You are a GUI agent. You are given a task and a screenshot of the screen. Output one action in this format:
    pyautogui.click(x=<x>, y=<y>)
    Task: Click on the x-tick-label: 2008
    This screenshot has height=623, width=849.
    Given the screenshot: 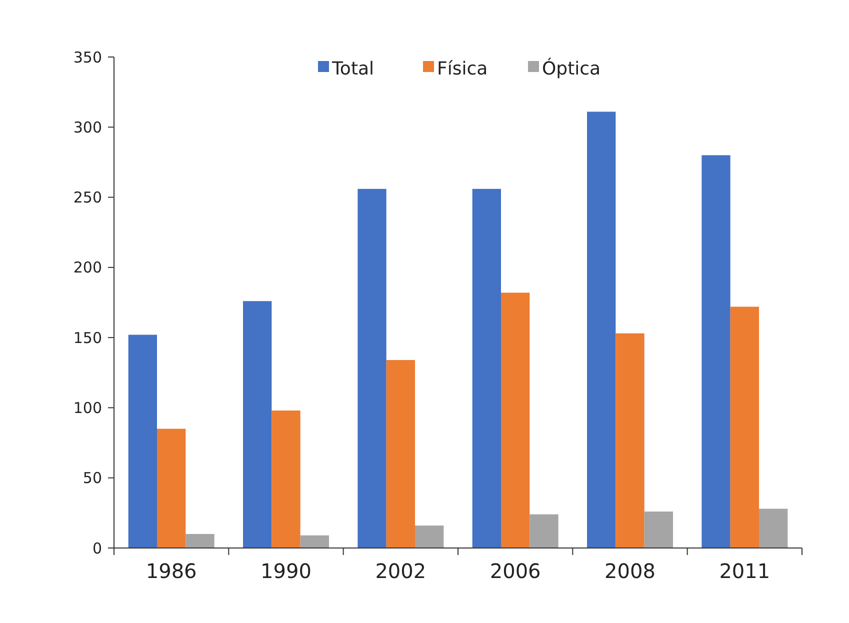 What is the action you would take?
    pyautogui.click(x=630, y=571)
    